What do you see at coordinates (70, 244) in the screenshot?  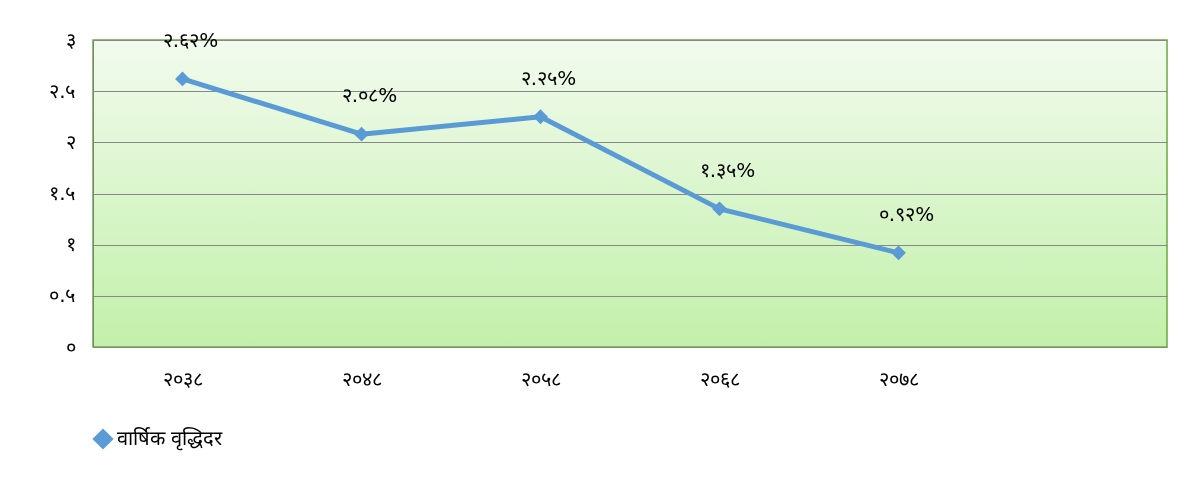 I see `y-tick-label: १` at bounding box center [70, 244].